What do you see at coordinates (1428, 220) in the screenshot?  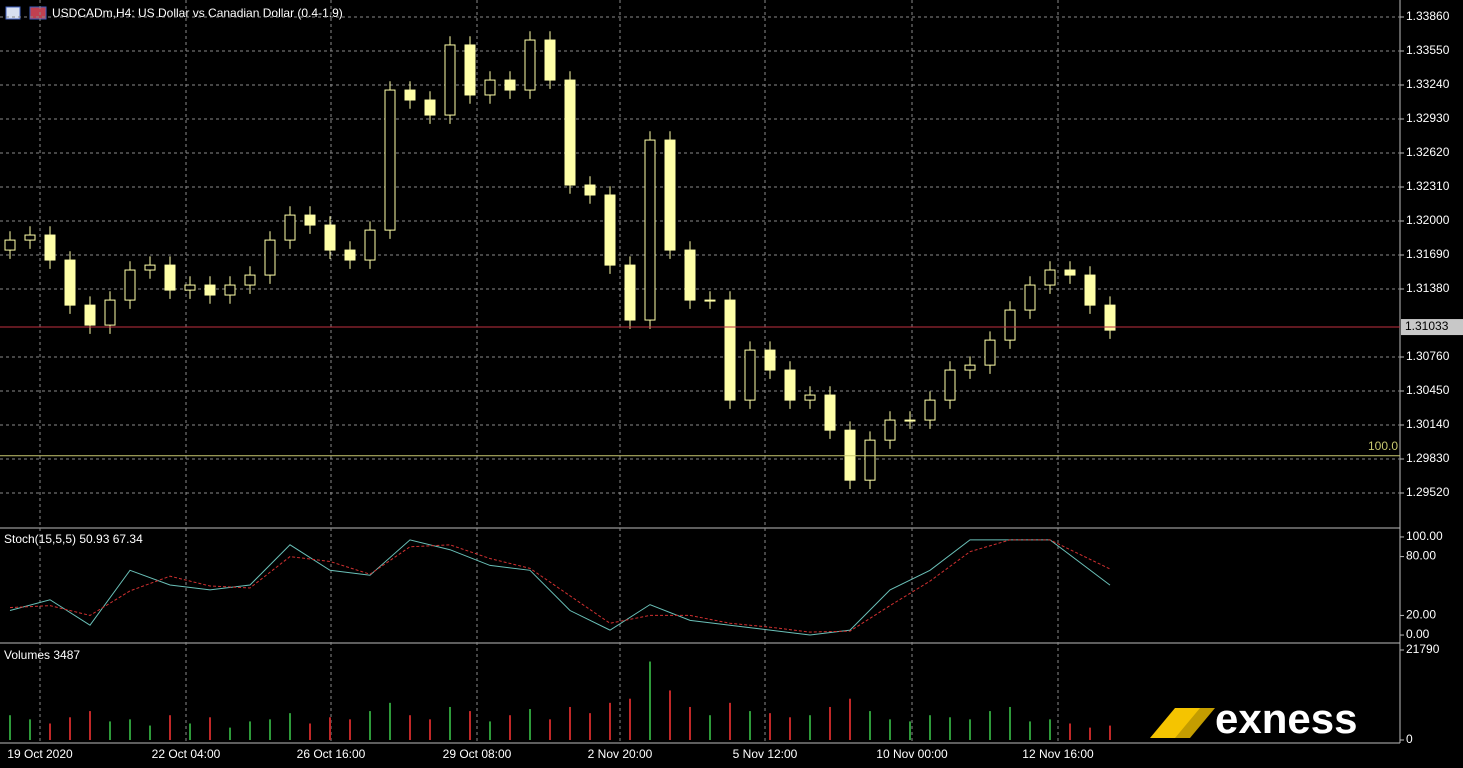 I see `y-tick-label: 1.32000` at bounding box center [1428, 220].